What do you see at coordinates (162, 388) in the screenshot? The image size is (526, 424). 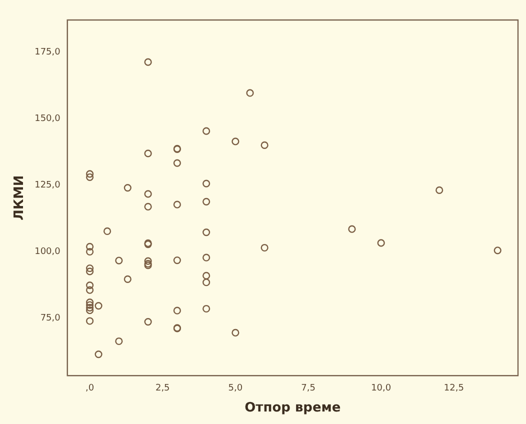 I see `x-tick-label: 2,5` at bounding box center [162, 388].